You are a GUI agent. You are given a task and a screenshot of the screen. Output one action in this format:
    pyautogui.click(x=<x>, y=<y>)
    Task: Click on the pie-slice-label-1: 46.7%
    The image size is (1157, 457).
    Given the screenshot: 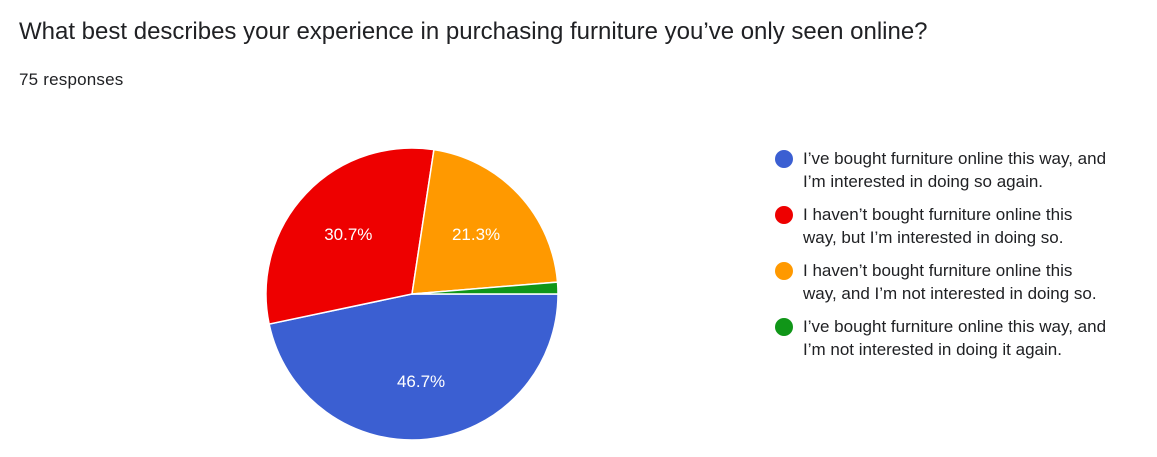 What is the action you would take?
    pyautogui.click(x=421, y=381)
    